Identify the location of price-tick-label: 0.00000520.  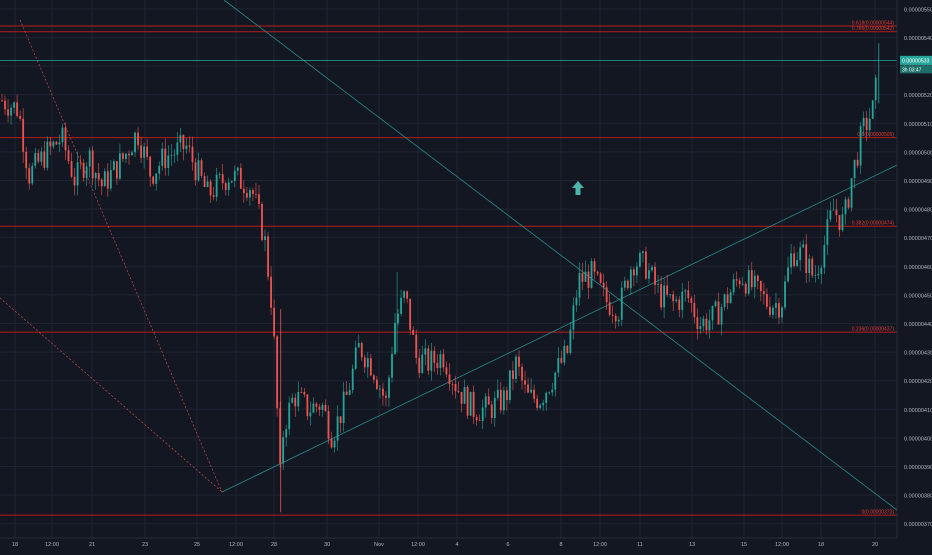
(918, 96).